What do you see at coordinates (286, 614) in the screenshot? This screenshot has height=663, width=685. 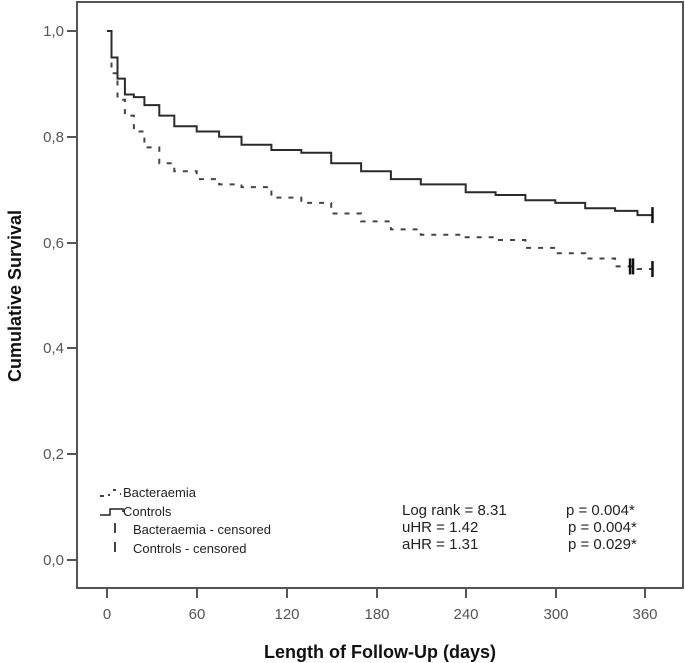 I see `x-tick-label: 120` at bounding box center [286, 614].